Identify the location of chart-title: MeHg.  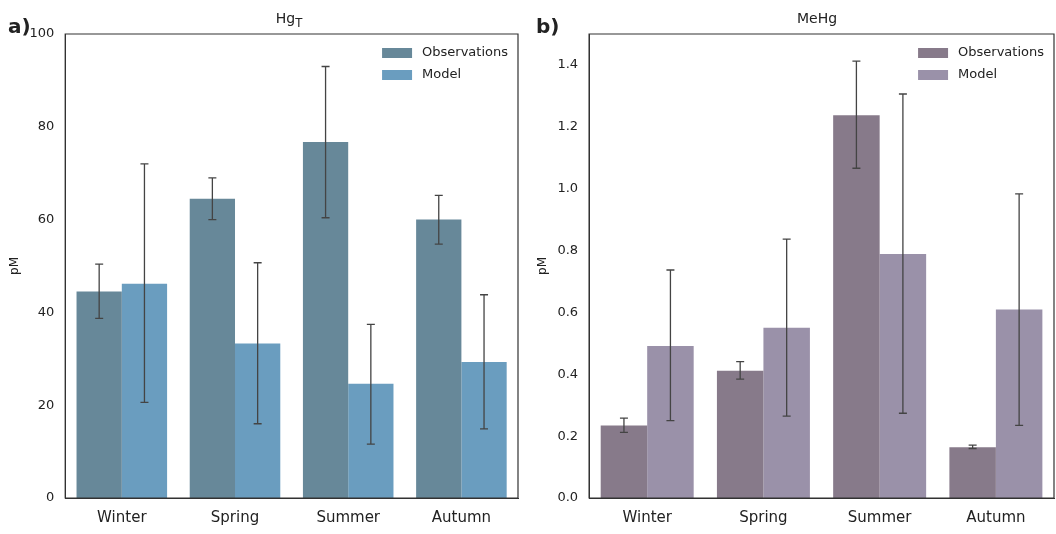
(817, 18).